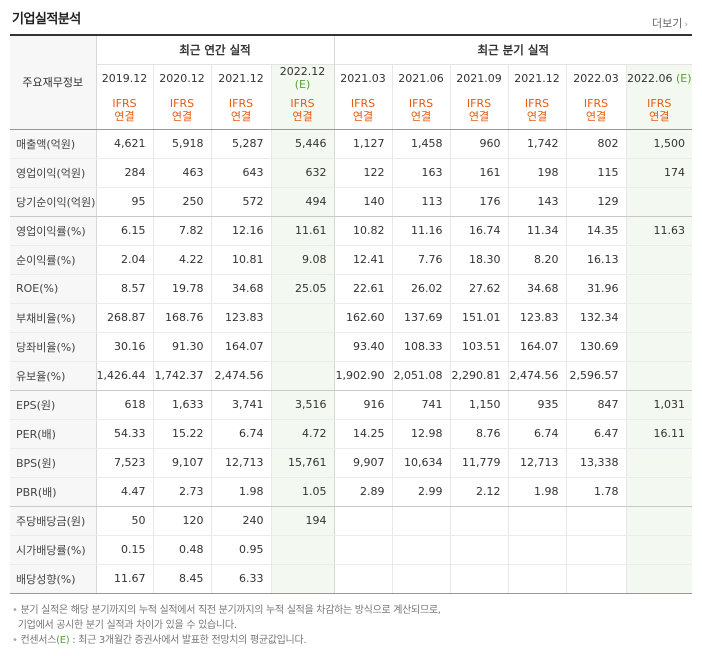  I want to click on period-label: 2021.03, so click(363, 78).